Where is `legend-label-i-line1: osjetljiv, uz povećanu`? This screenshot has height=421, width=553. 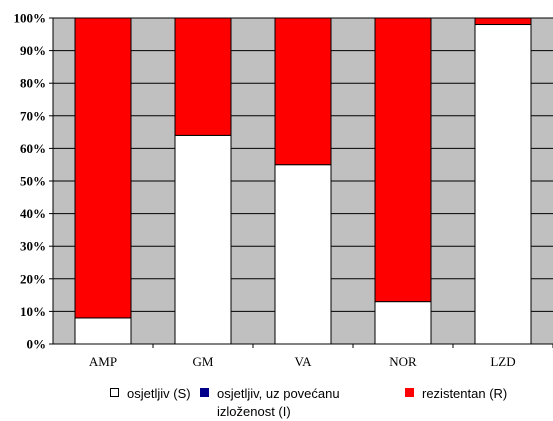 legend-label-i-line1: osjetljiv, uz povećanu is located at coordinates (278, 393).